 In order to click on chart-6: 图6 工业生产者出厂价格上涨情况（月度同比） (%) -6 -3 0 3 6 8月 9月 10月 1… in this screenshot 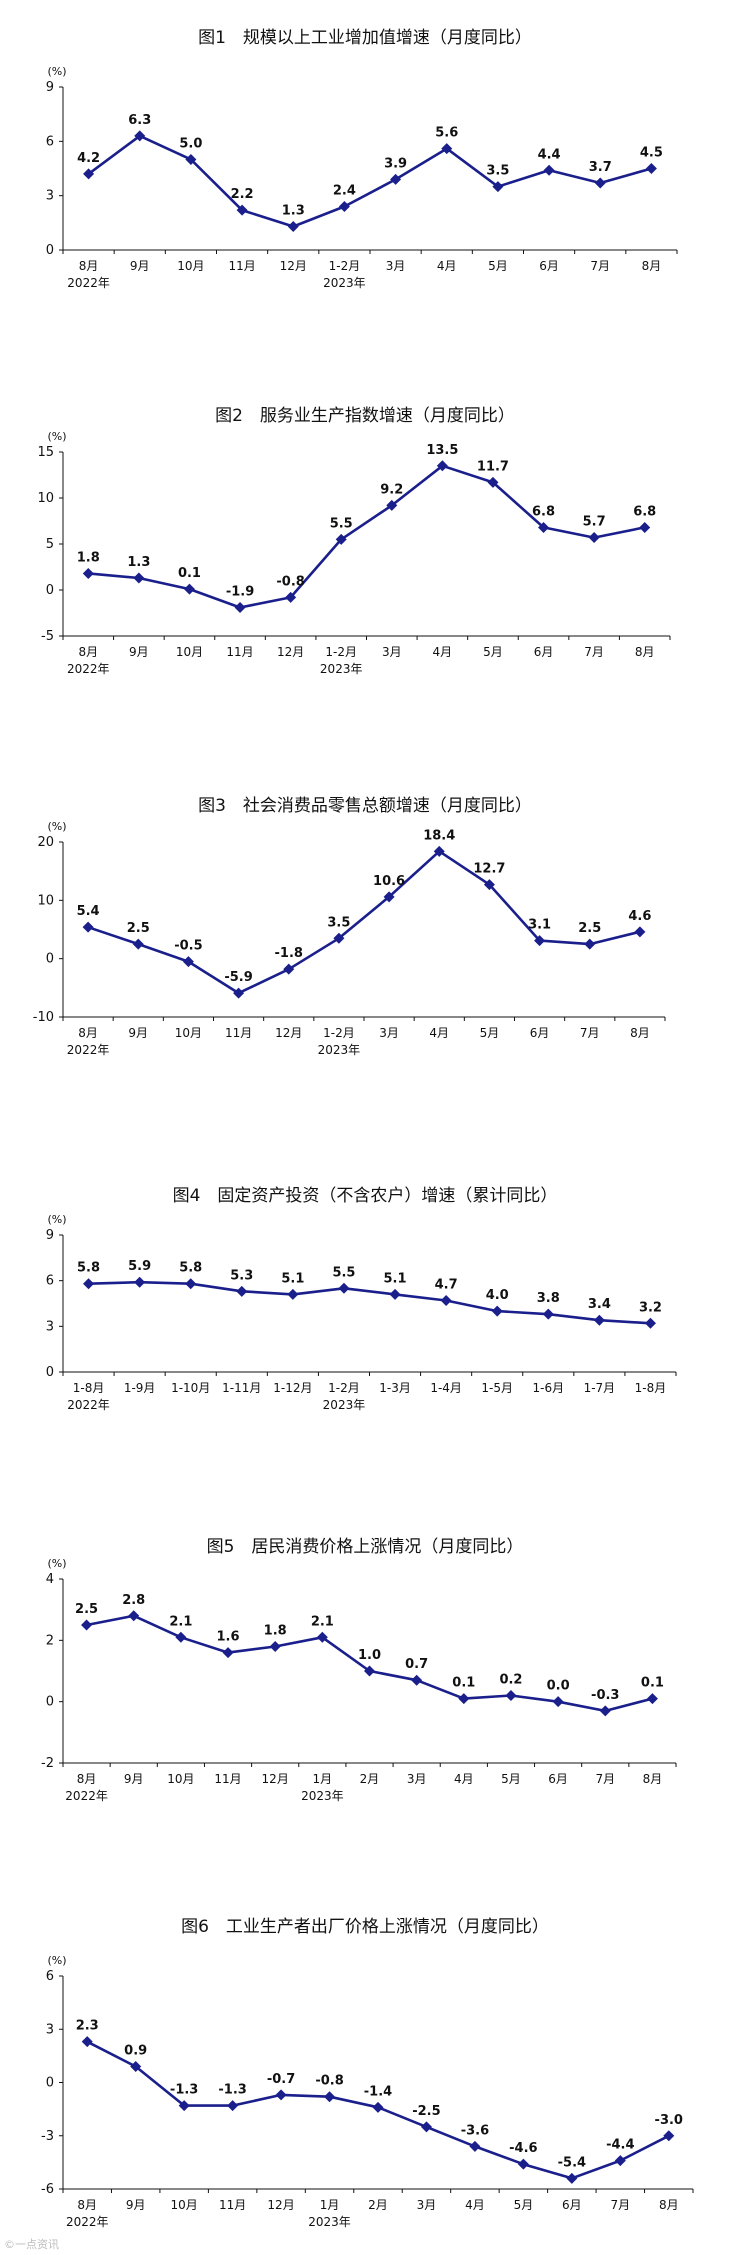, I will do `click(367, 2073)`.